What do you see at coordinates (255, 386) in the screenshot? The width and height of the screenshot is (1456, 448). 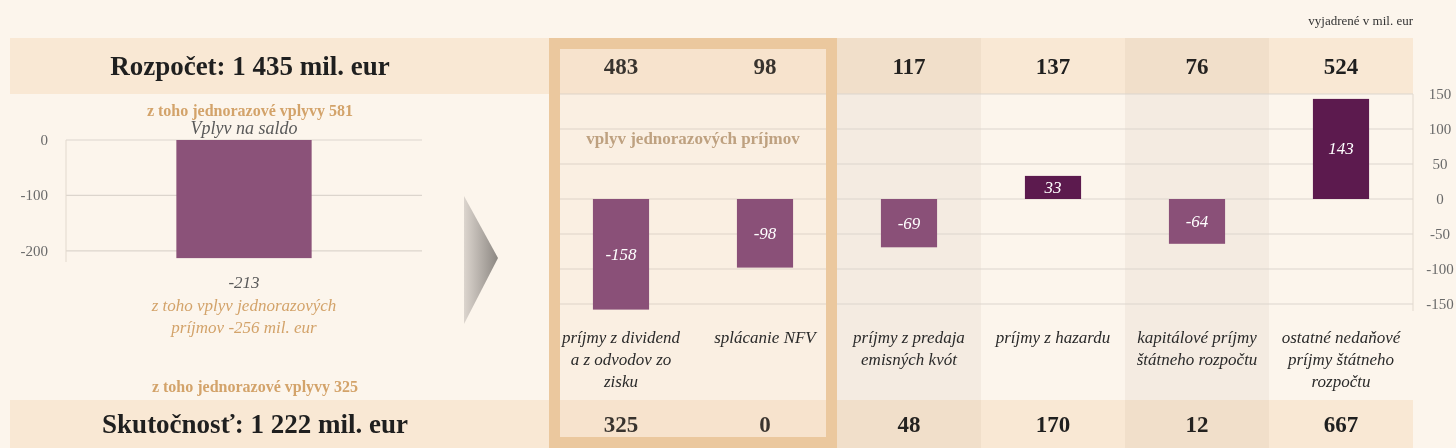 I see `text: z toho jednorazové vplyvy 325` at bounding box center [255, 386].